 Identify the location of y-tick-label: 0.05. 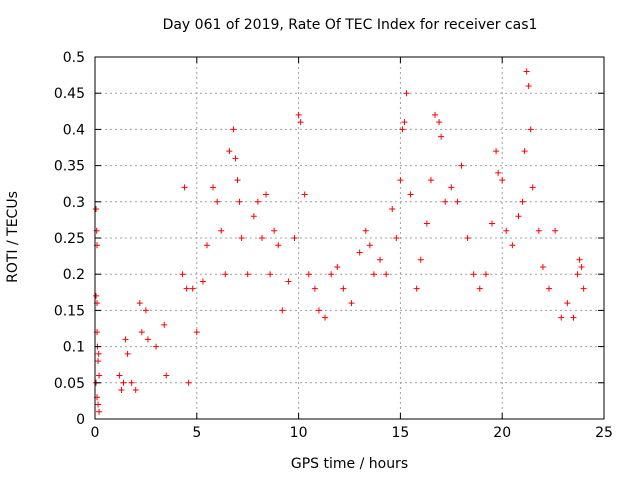
(69, 384).